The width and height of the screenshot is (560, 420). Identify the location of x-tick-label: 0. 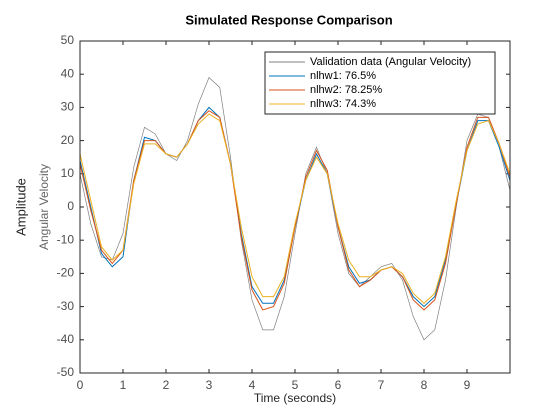
(80, 385).